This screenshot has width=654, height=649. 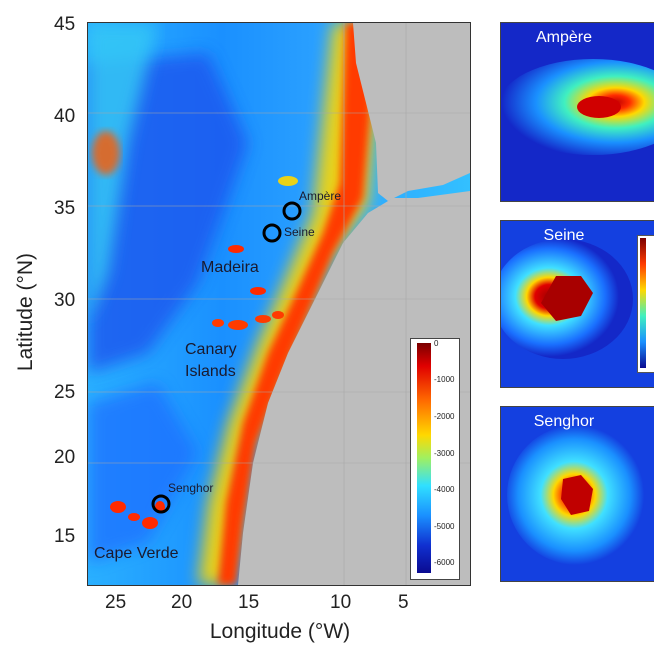 What do you see at coordinates (444, 453) in the screenshot?
I see `cbar-tick-3000: -3000` at bounding box center [444, 453].